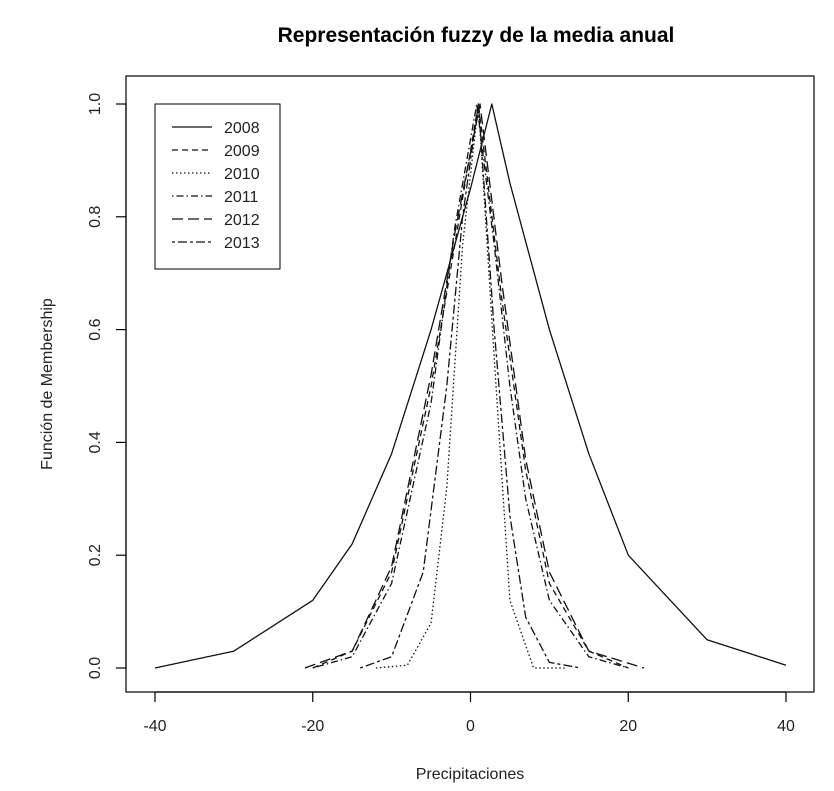  I want to click on y-tick-label: 1.0, so click(95, 104).